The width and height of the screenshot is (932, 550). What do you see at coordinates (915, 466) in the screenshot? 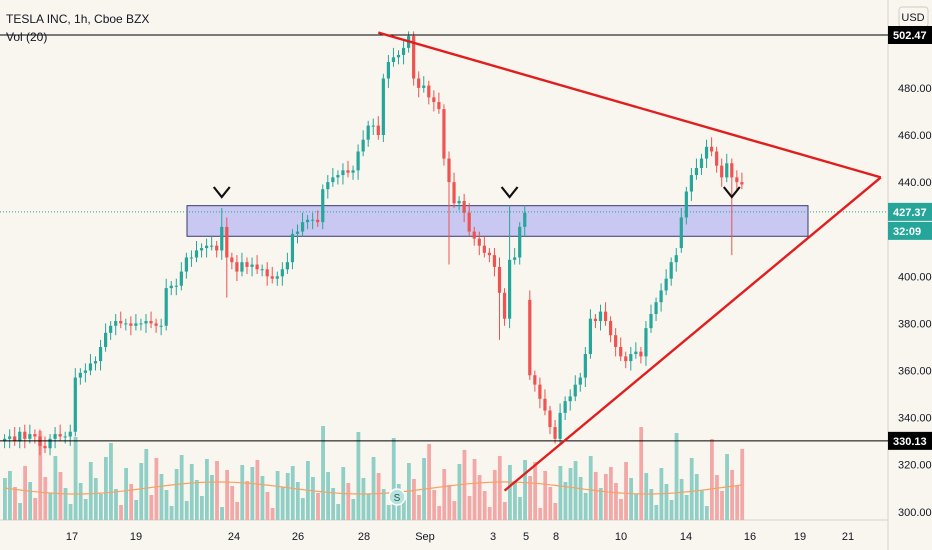
I see `price-tick-label: 320.00` at bounding box center [915, 466].